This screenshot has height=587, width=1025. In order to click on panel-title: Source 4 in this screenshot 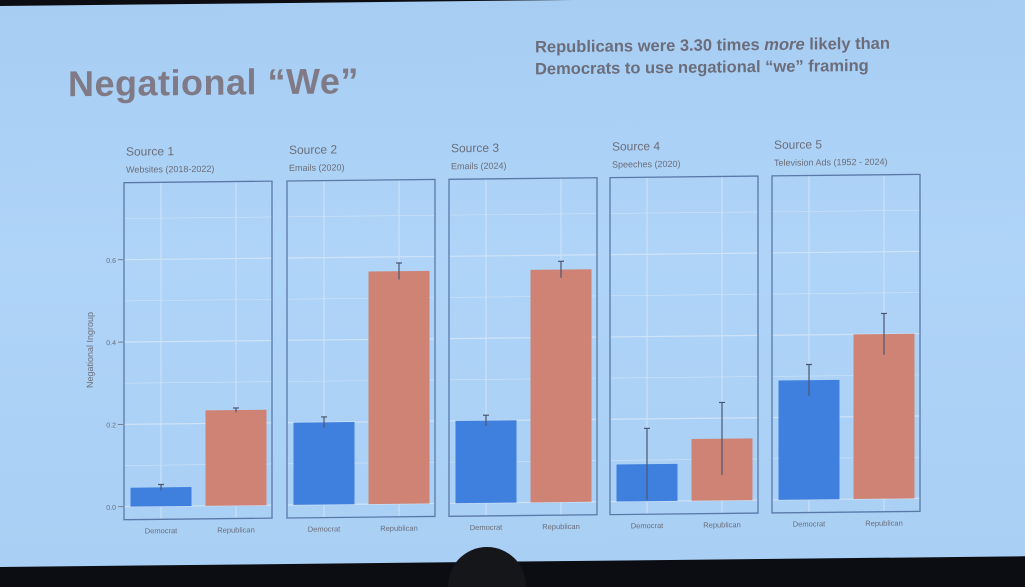, I will do `click(636, 146)`.